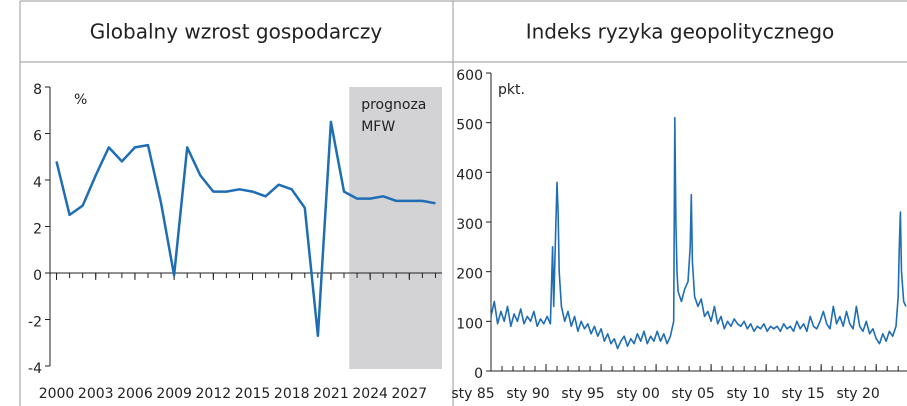  I want to click on x-tick-label: 2018, so click(292, 394).